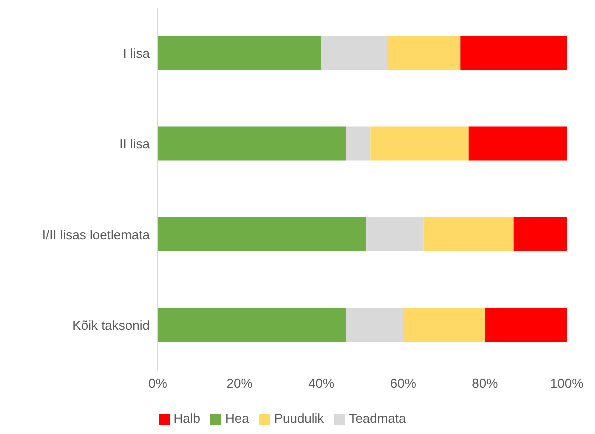  Describe the element at coordinates (158, 384) in the screenshot. I see `x-tick-label: 0%` at that location.